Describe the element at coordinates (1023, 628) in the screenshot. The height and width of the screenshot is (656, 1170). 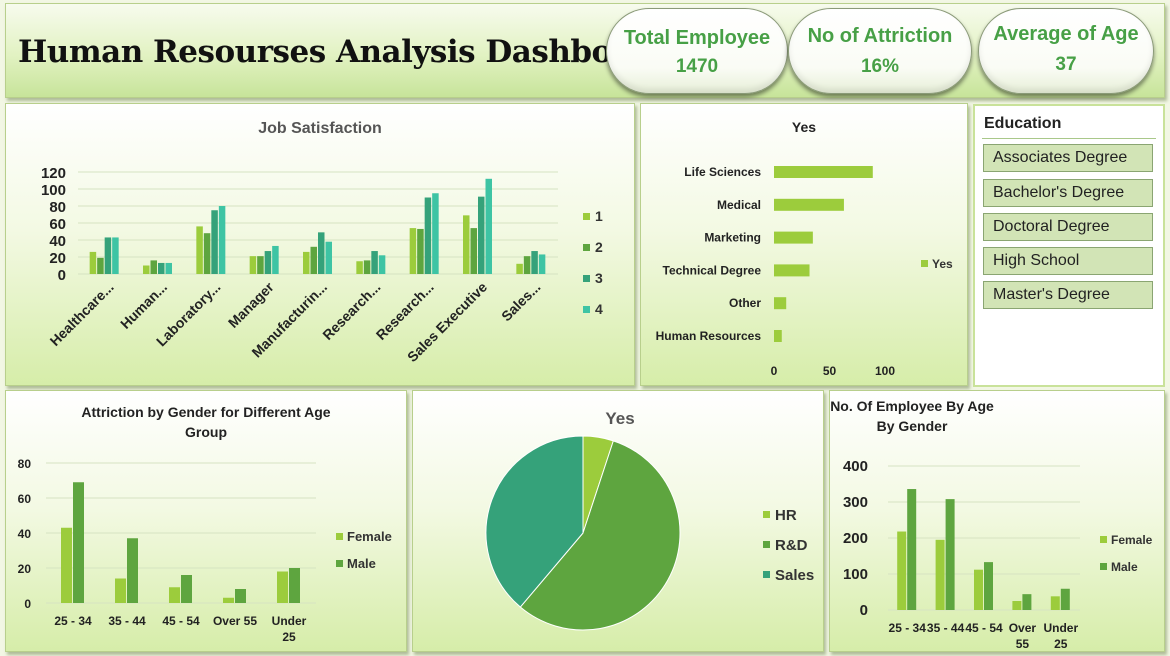
I see `x-tick-label: Over` at that location.